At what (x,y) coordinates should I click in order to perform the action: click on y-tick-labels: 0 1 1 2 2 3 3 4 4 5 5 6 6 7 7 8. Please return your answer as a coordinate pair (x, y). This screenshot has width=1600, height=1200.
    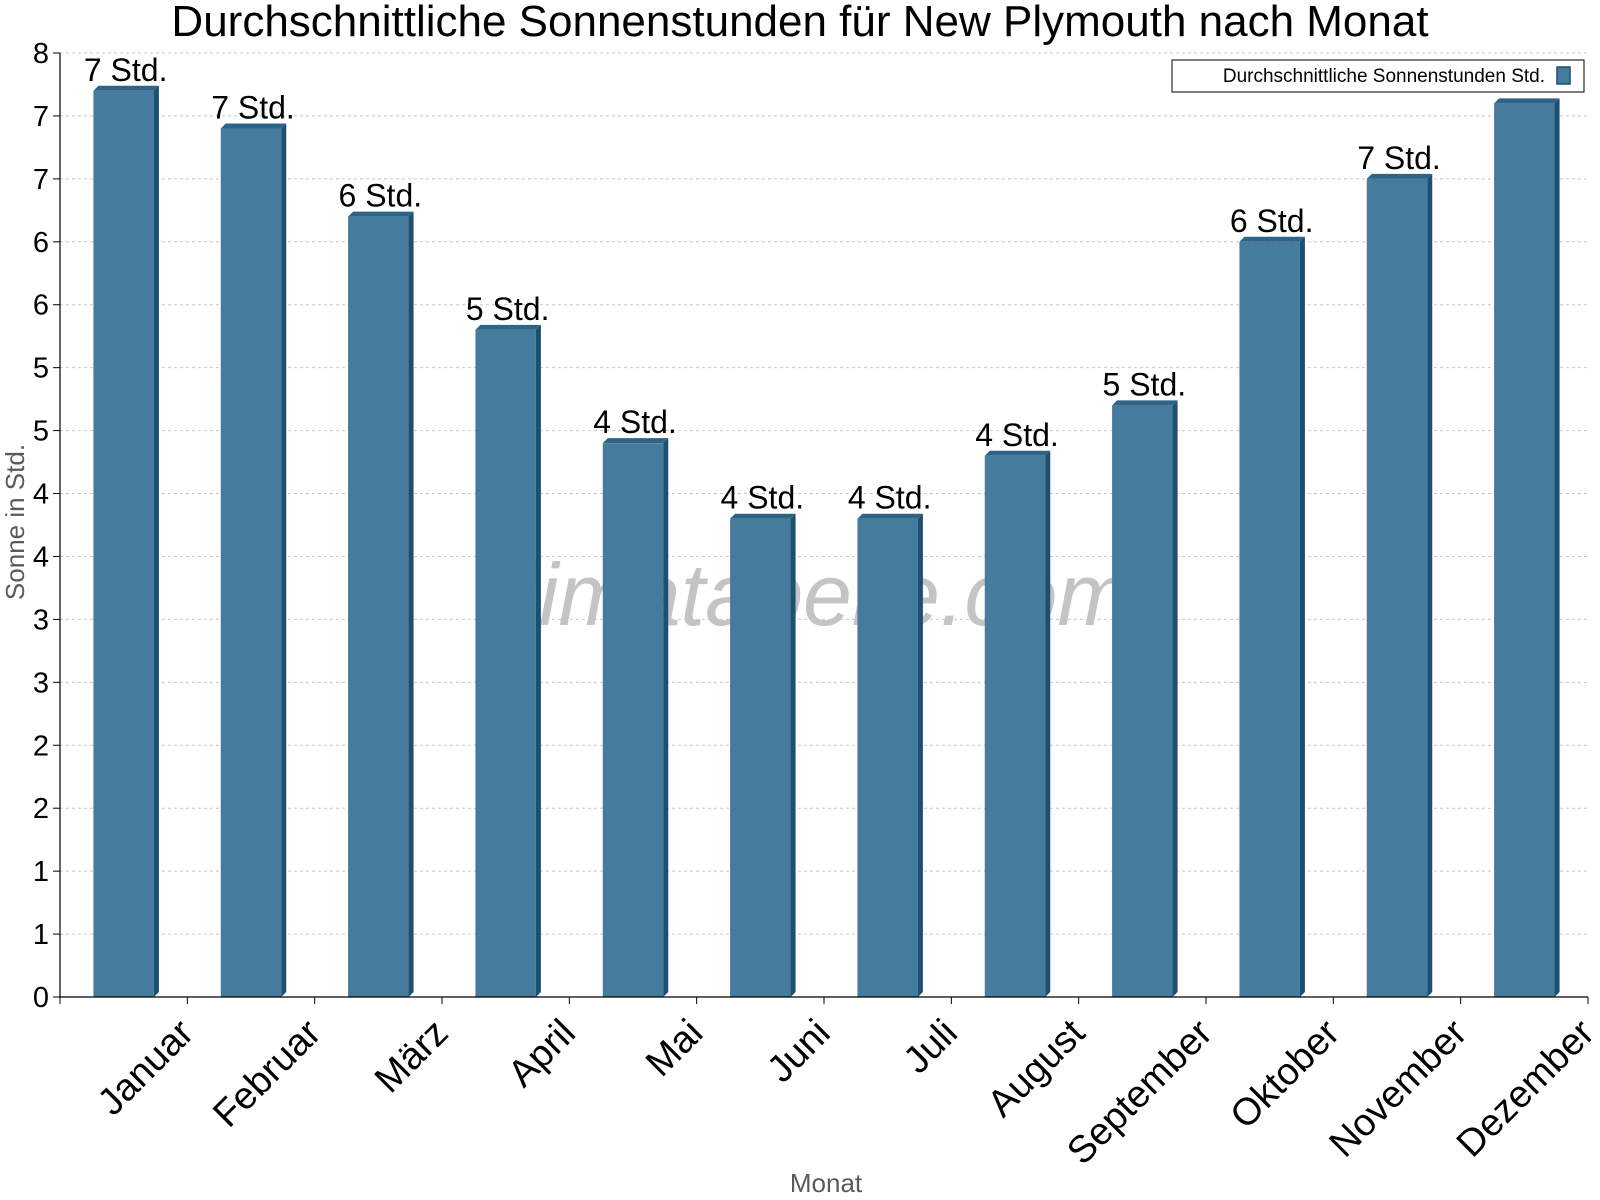
    Looking at the image, I should click on (41, 526).